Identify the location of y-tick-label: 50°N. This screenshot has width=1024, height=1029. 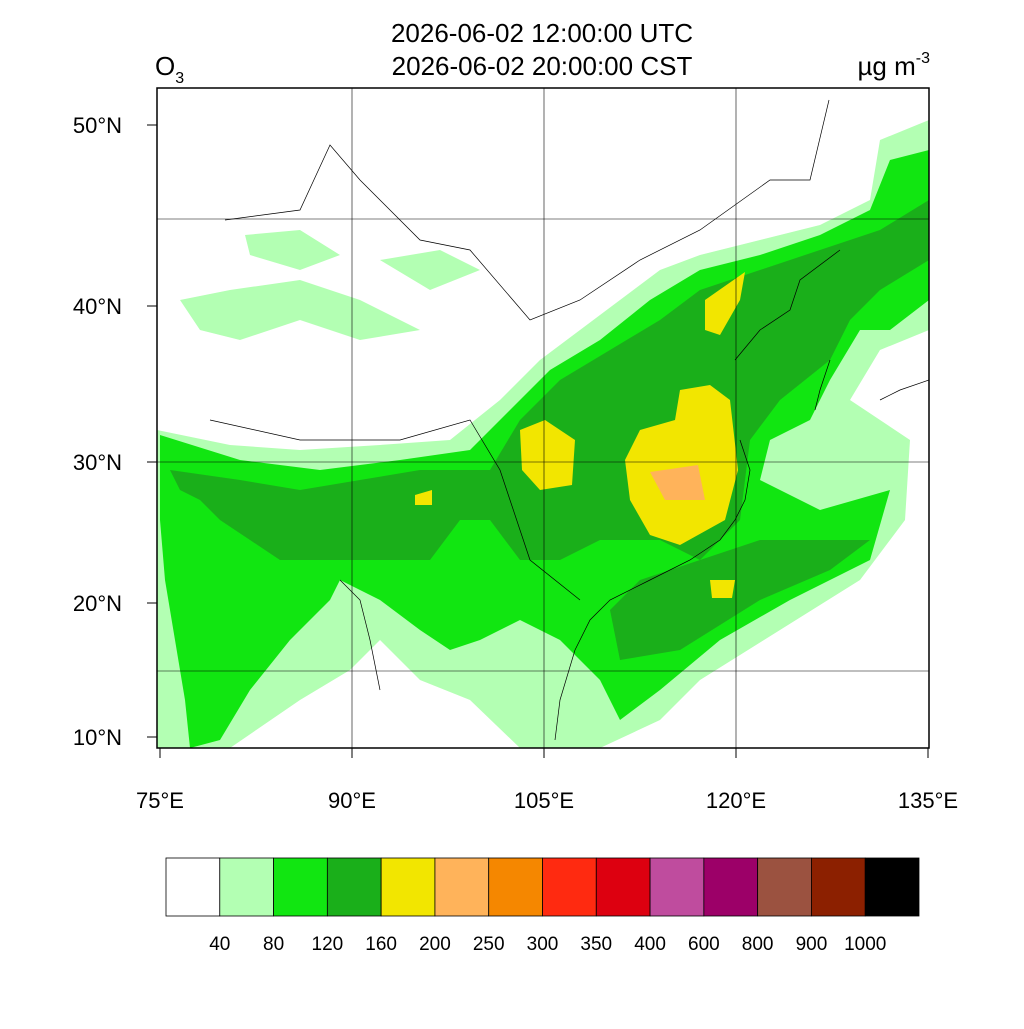
(97, 125).